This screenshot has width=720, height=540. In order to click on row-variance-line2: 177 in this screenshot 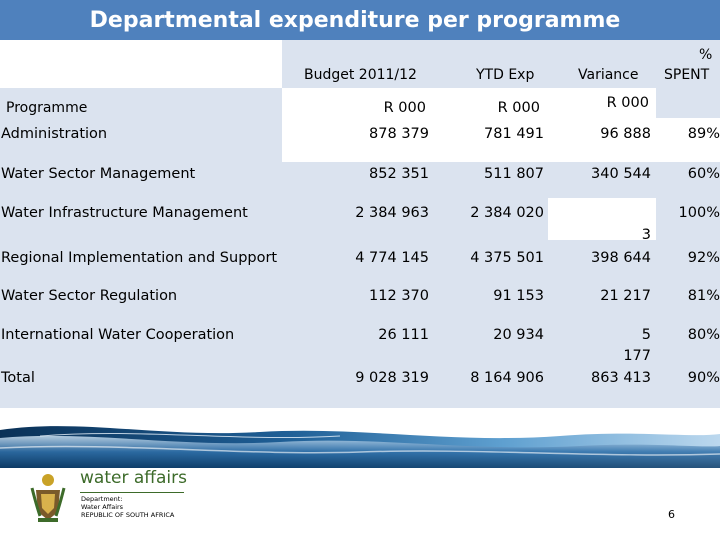, I will do `click(637, 356)`.